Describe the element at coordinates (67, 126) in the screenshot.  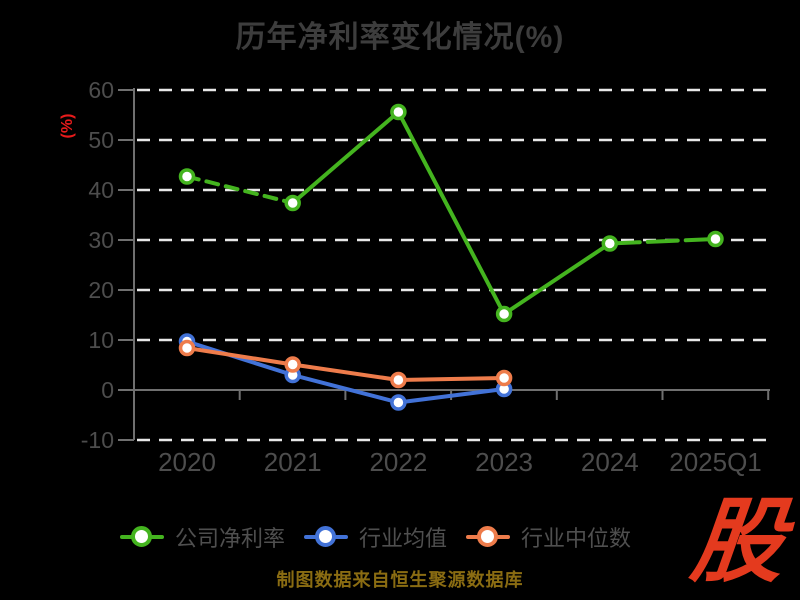
I see `y-axis-unit-label: (%)` at that location.